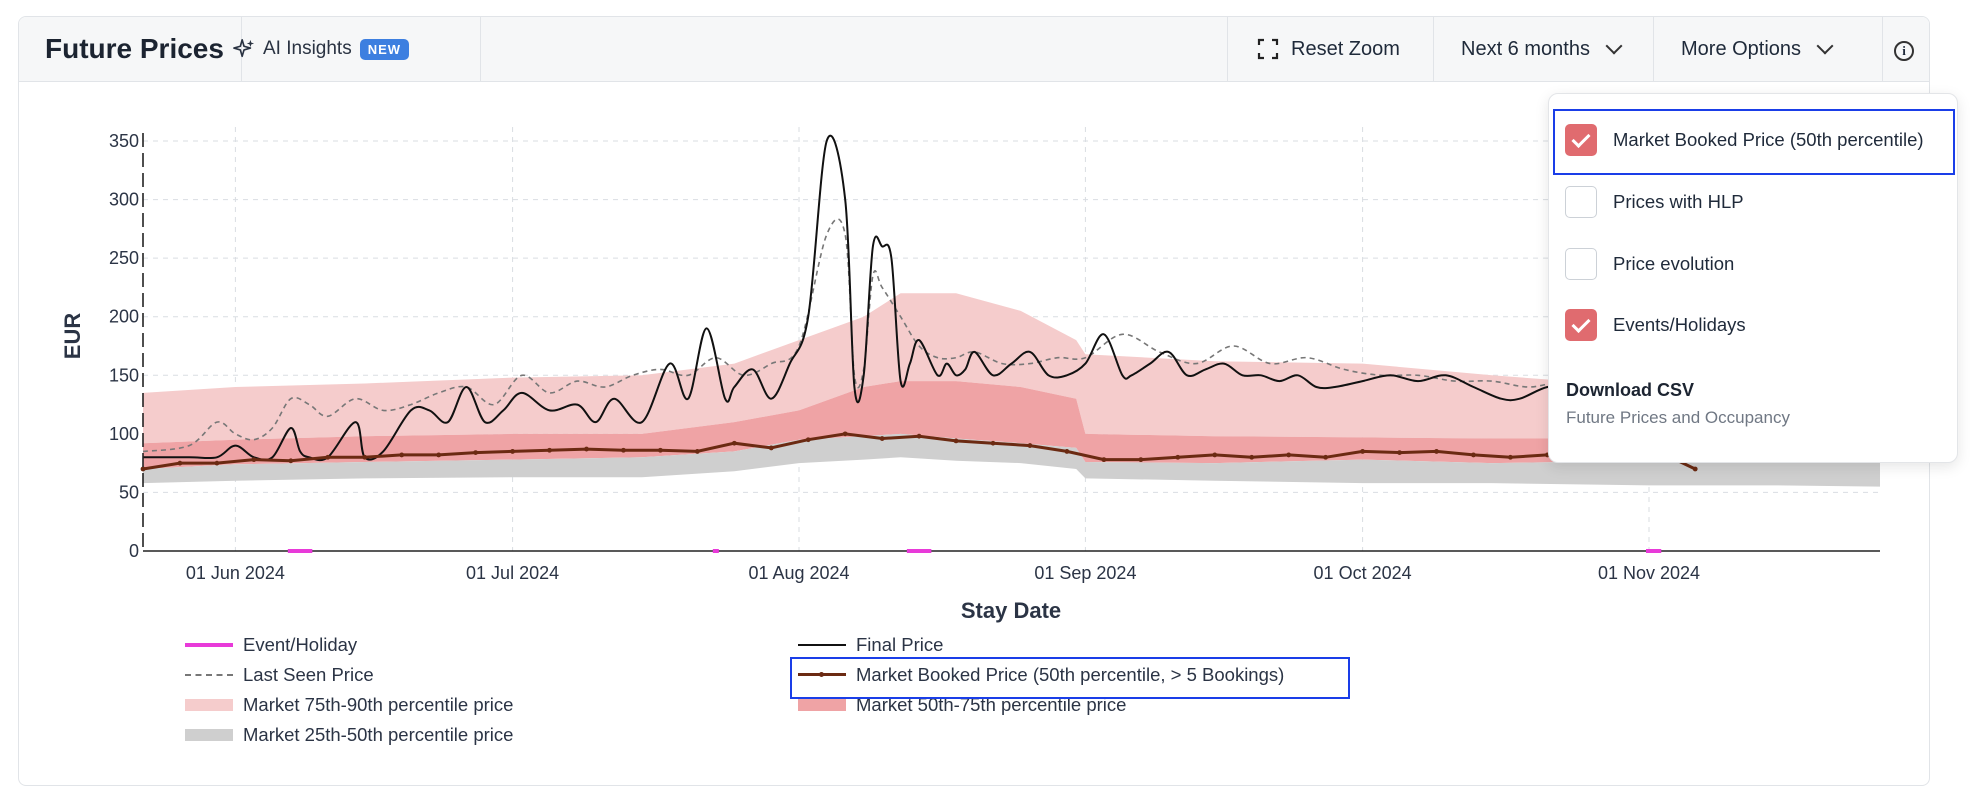 This screenshot has height=798, width=1976. What do you see at coordinates (129, 492) in the screenshot?
I see `y-tick-label: 50` at bounding box center [129, 492].